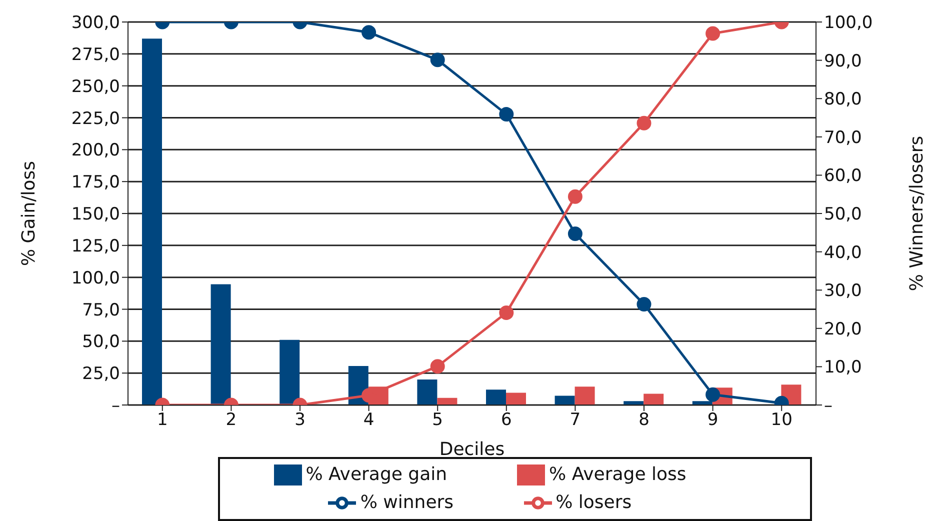  What do you see at coordinates (843, 368) in the screenshot?
I see `y2-tick-label: 10,0` at bounding box center [843, 368].